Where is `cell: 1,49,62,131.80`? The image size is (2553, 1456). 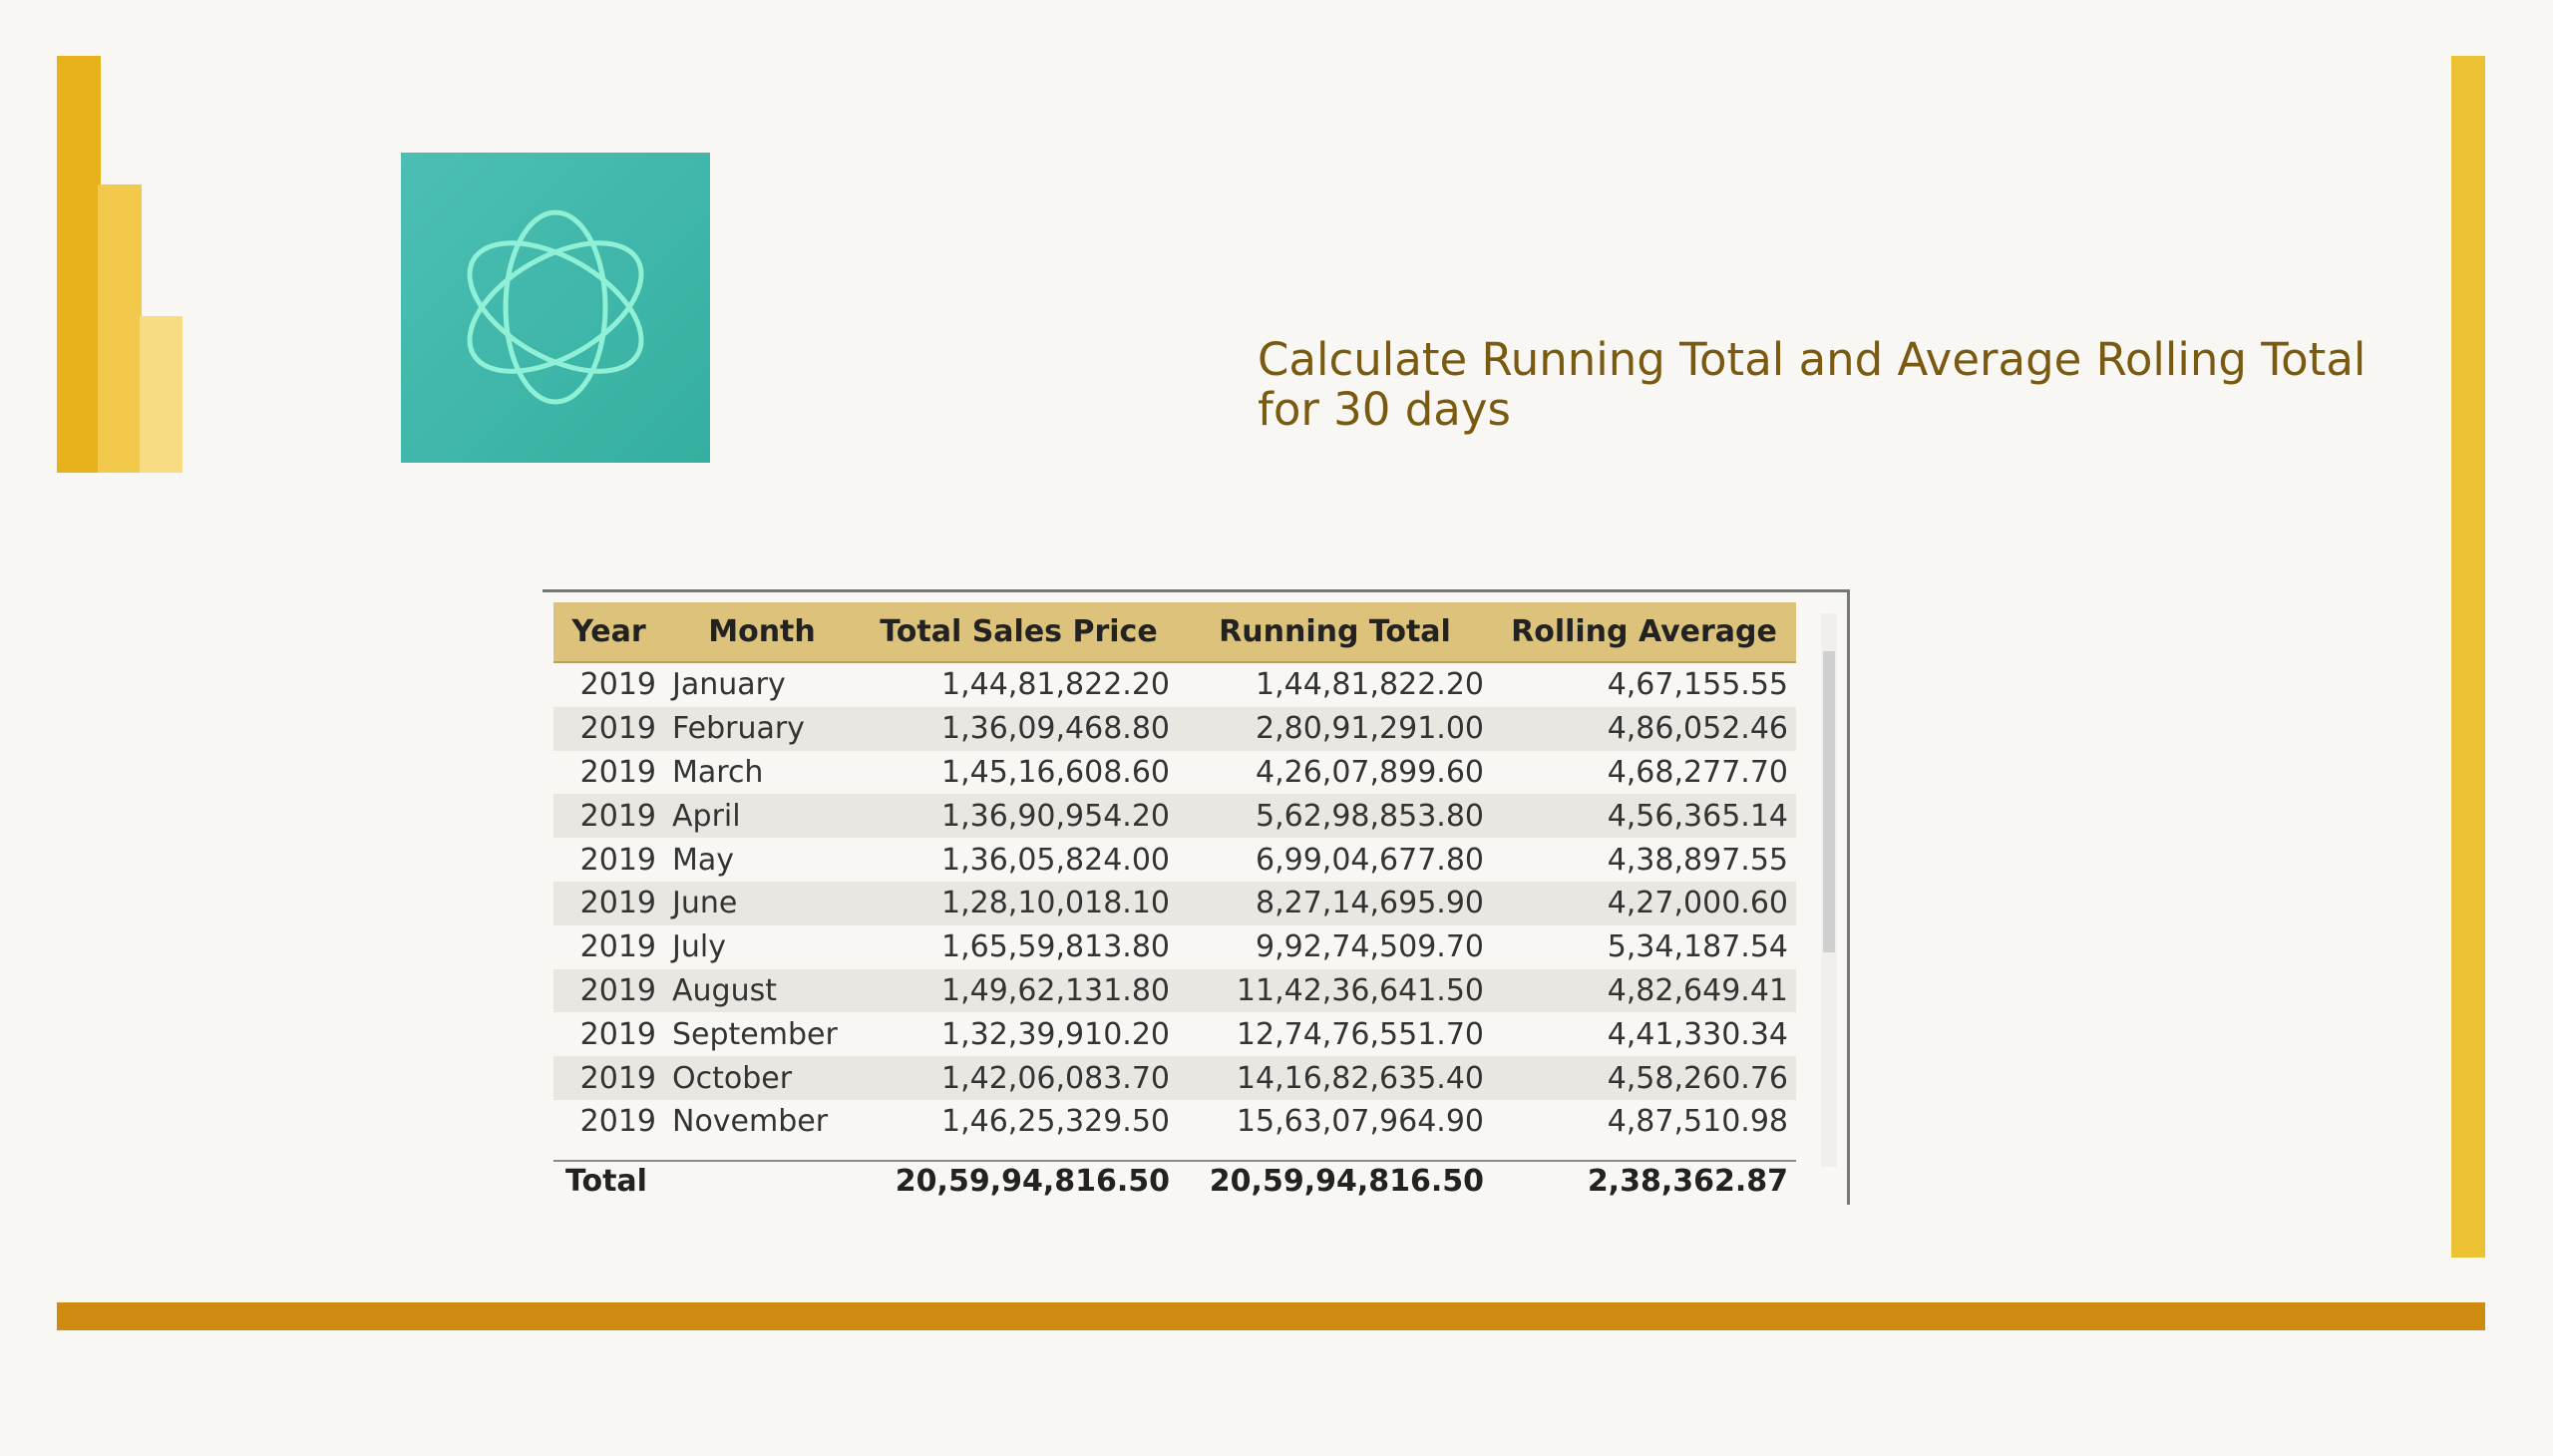 cell: 1,49,62,131.80 is located at coordinates (1019, 990).